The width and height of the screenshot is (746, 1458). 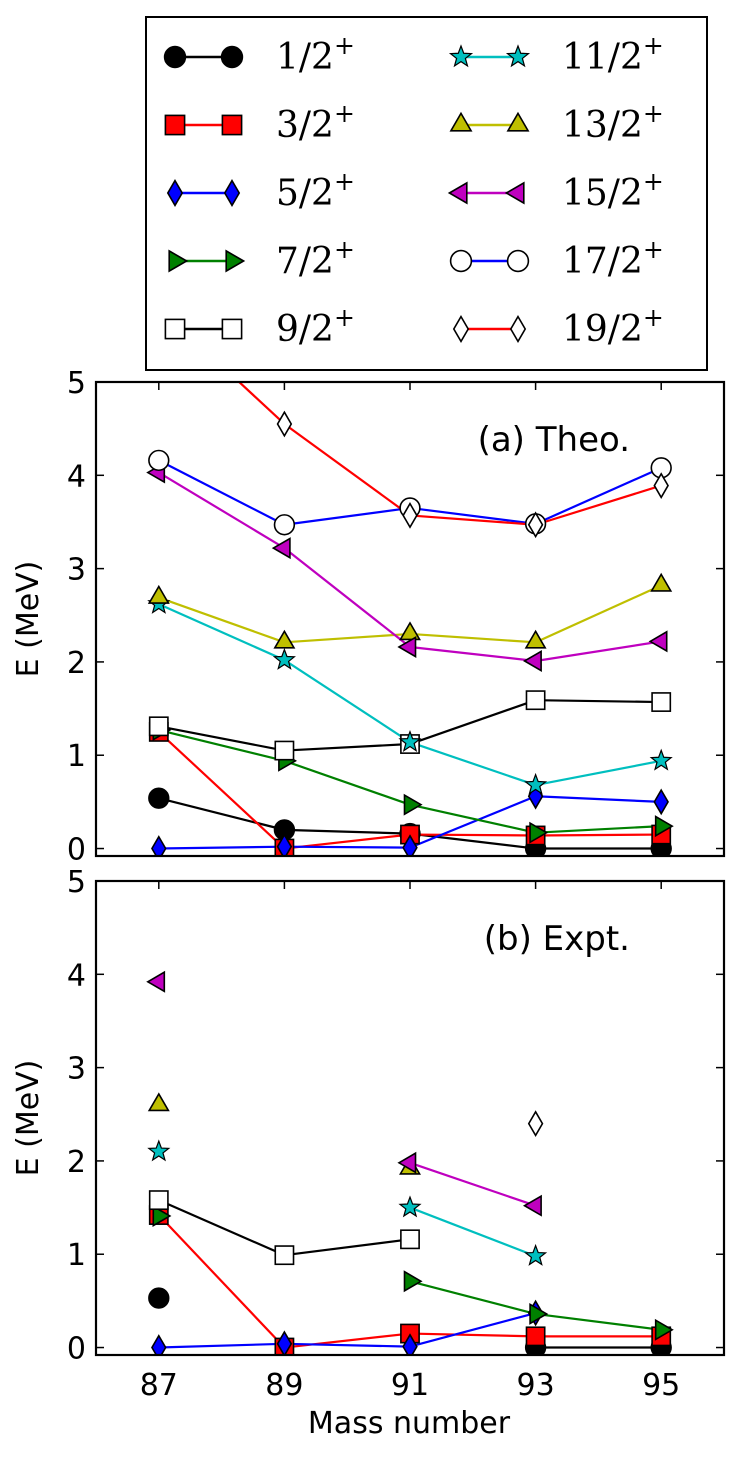 What do you see at coordinates (556, 54) in the screenshot?
I see `legend-entry: 11/2+` at bounding box center [556, 54].